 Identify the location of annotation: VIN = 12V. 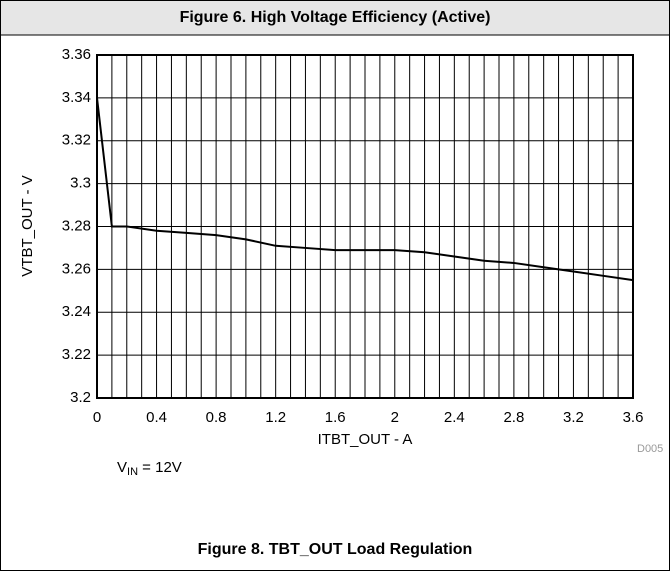
(149, 468).